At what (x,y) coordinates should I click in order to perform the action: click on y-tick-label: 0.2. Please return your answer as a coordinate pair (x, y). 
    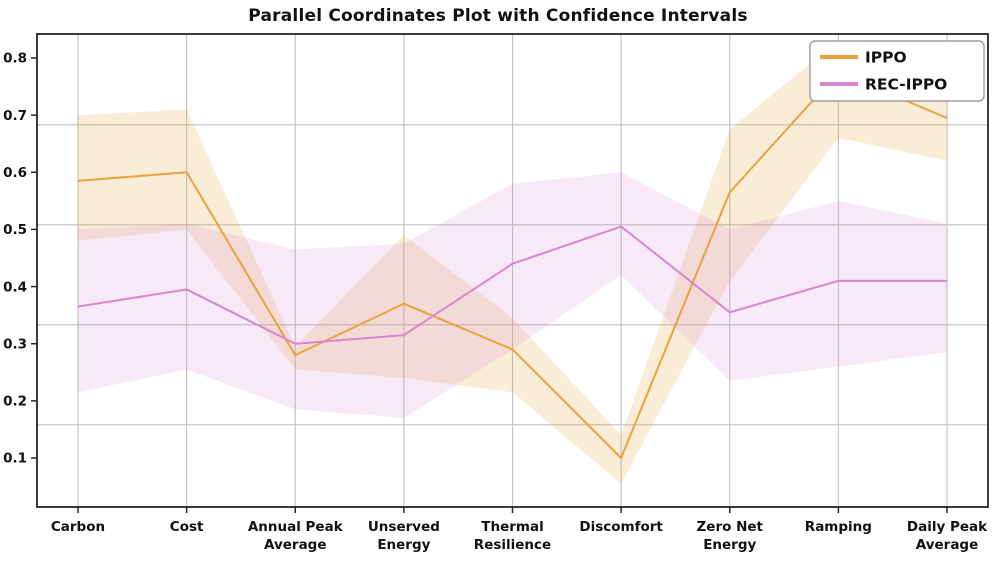
    Looking at the image, I should click on (15, 402).